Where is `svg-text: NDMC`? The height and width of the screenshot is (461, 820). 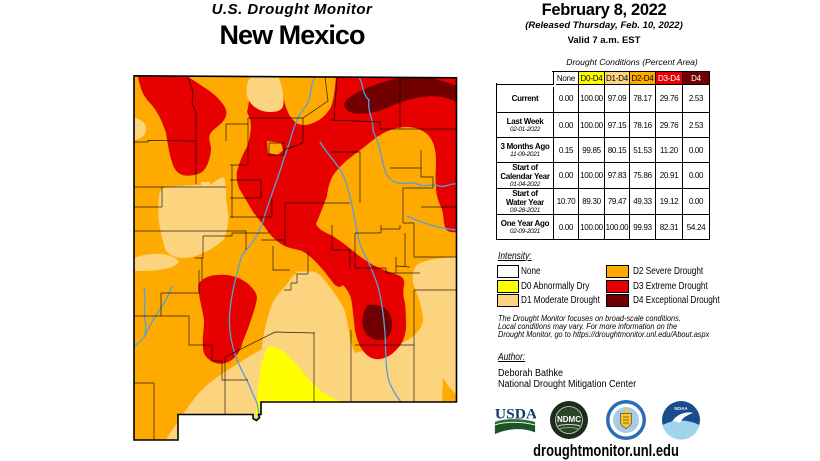 svg-text: NDMC is located at coordinates (569, 419).